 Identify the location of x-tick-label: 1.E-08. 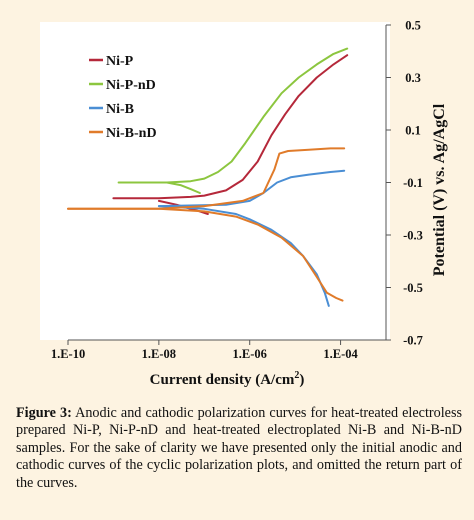
(159, 354).